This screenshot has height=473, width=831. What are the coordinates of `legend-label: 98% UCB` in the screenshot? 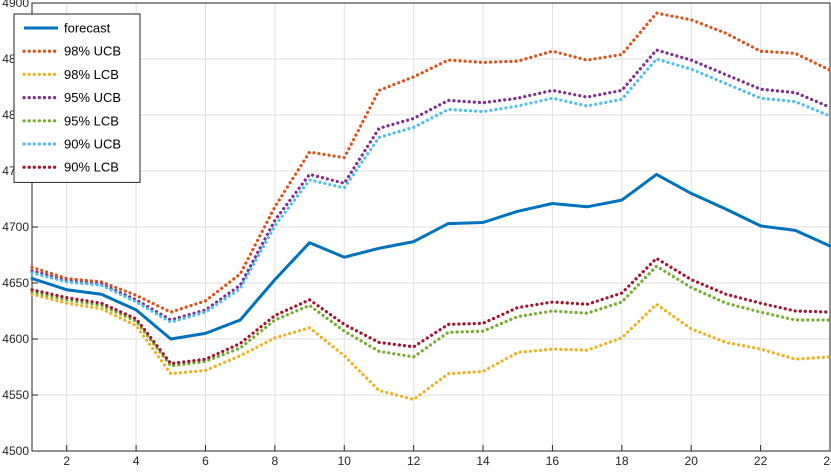 It's located at (92, 51).